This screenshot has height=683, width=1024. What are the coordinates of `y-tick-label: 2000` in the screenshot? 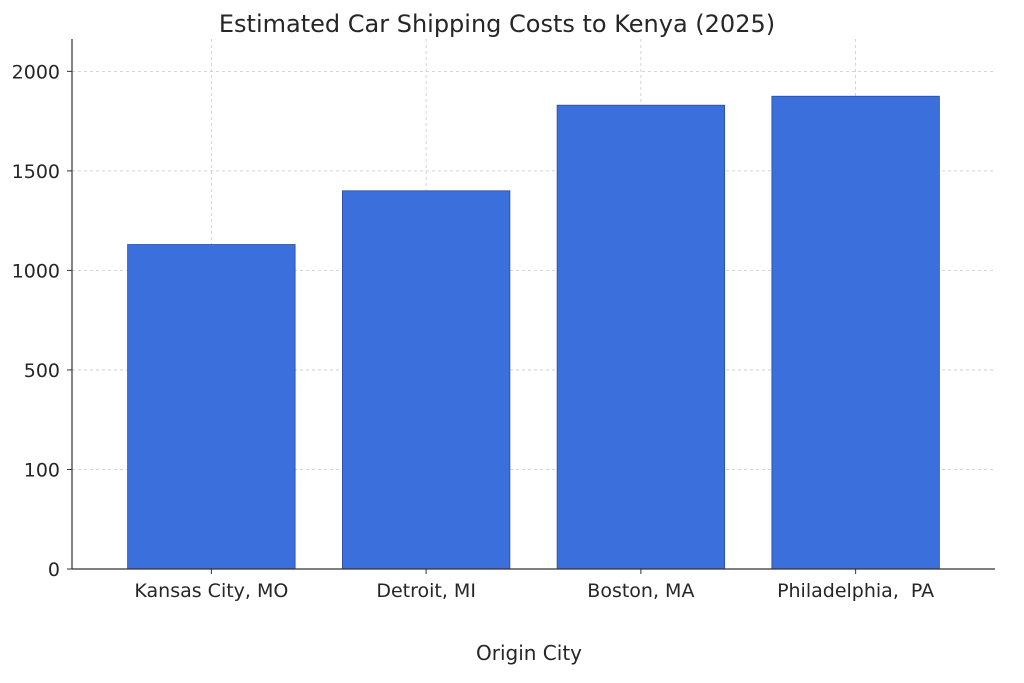 It's located at (36, 72).